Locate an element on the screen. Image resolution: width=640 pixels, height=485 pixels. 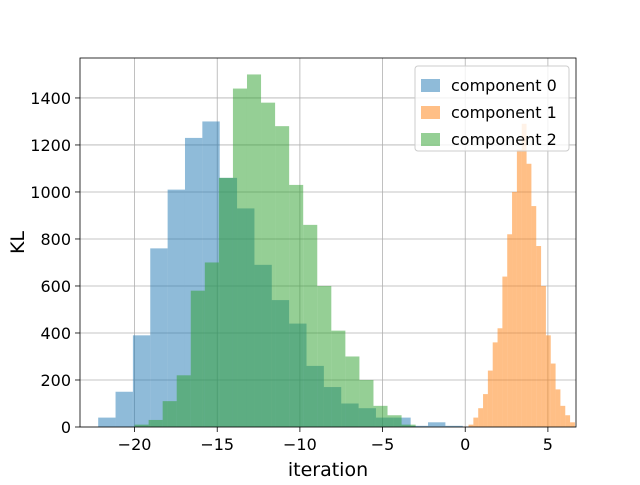
legend: component 0 component 1 component 2 is located at coordinates (492, 108).